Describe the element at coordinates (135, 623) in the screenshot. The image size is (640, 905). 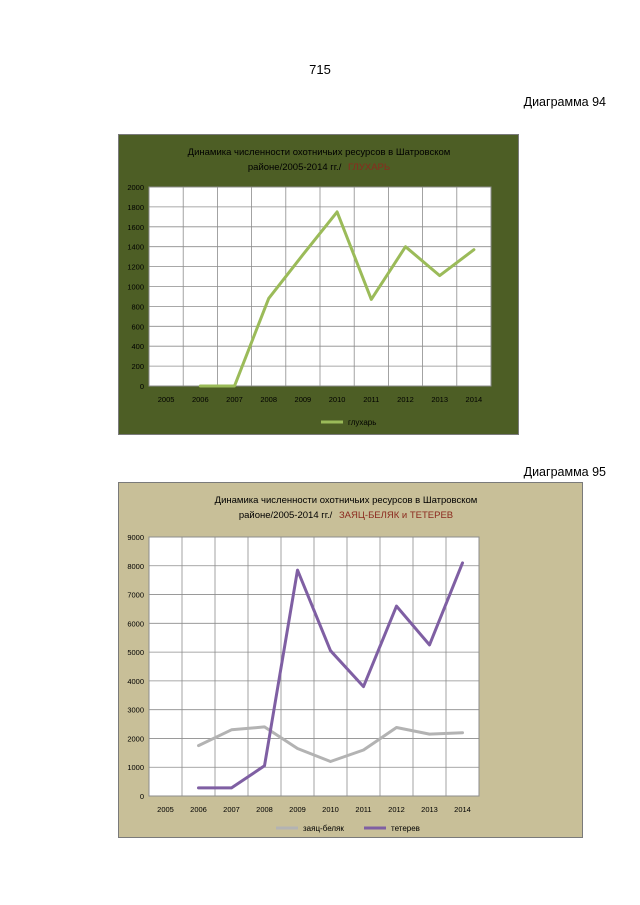
I see `y-tick-label: 6000` at that location.